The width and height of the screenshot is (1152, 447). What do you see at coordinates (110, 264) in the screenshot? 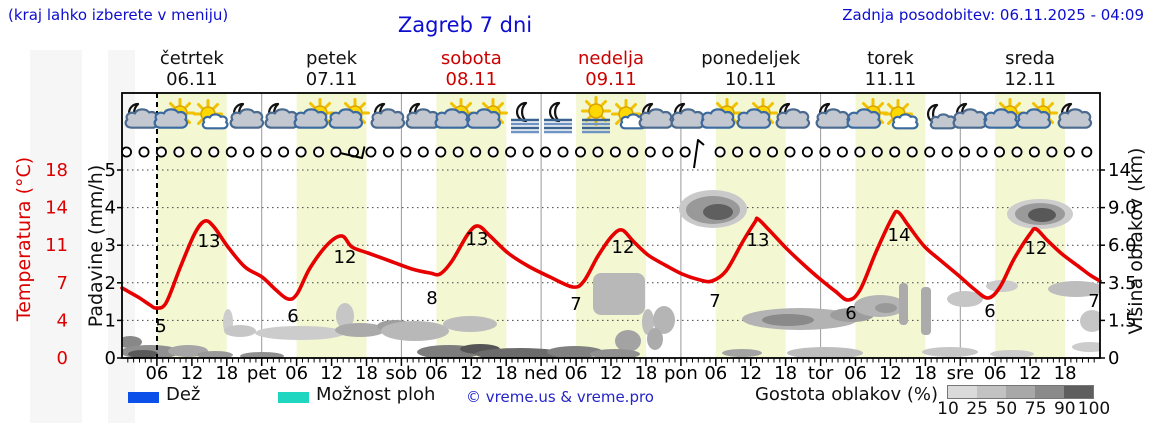
I see `precip-axis-tick-labels: 5 4 3 2 1 0` at bounding box center [110, 264].